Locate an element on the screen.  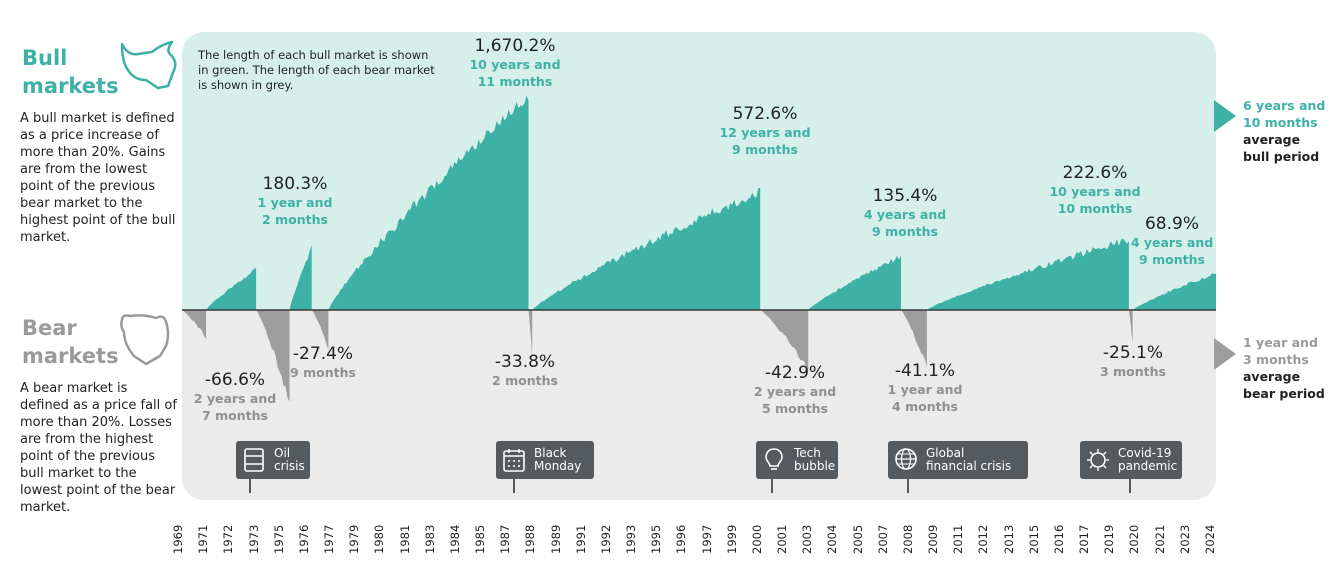
bear-average-line2: 3 months is located at coordinates (1276, 359).